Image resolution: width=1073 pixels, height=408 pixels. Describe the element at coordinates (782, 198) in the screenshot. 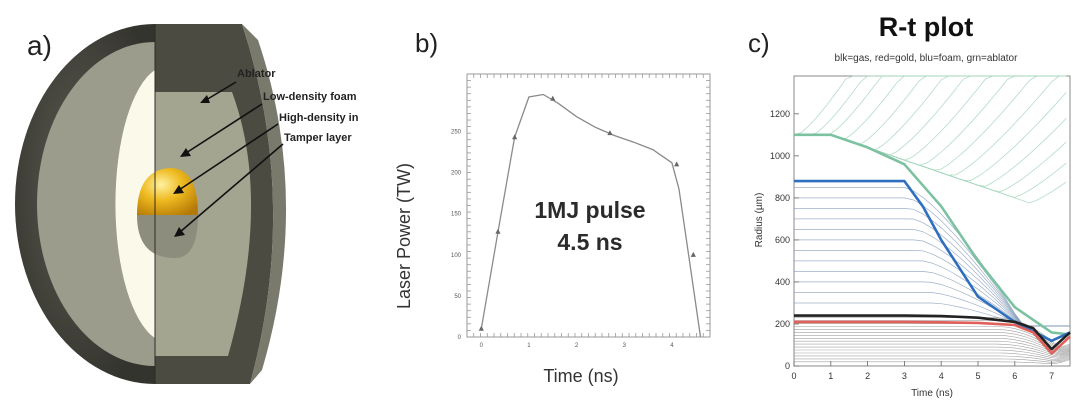

I see `y-tick-label: 800` at that location.